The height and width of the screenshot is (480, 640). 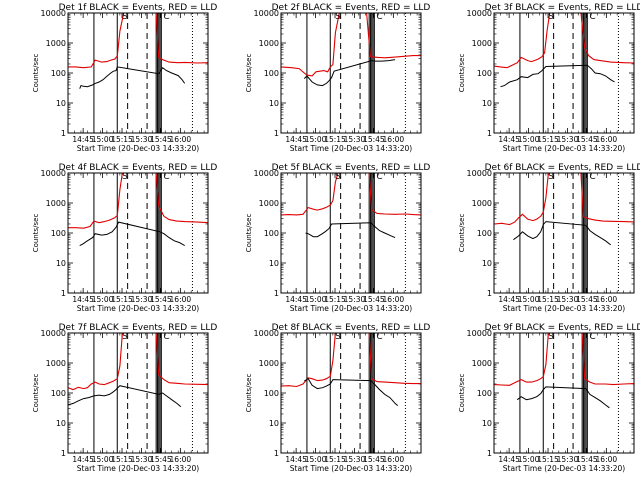 I want to click on panel-title: Det 1f BLACK = Events, RED = LLD, so click(x=138, y=8).